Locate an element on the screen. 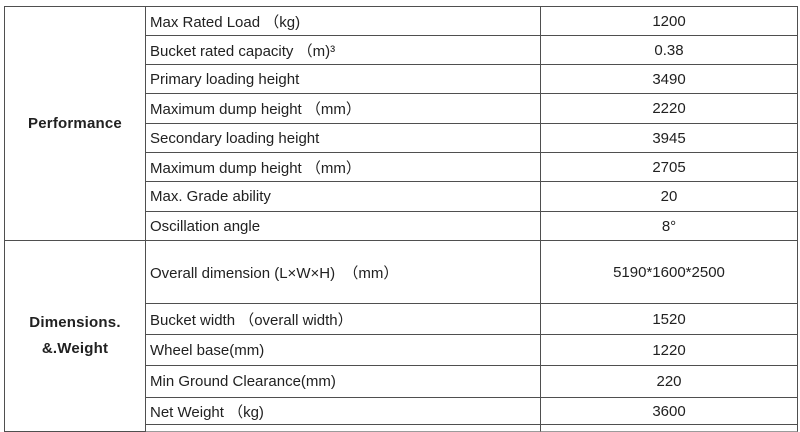 The height and width of the screenshot is (432, 800). param-cell-bucket-width: Bucket width （overall width） is located at coordinates (343, 319).